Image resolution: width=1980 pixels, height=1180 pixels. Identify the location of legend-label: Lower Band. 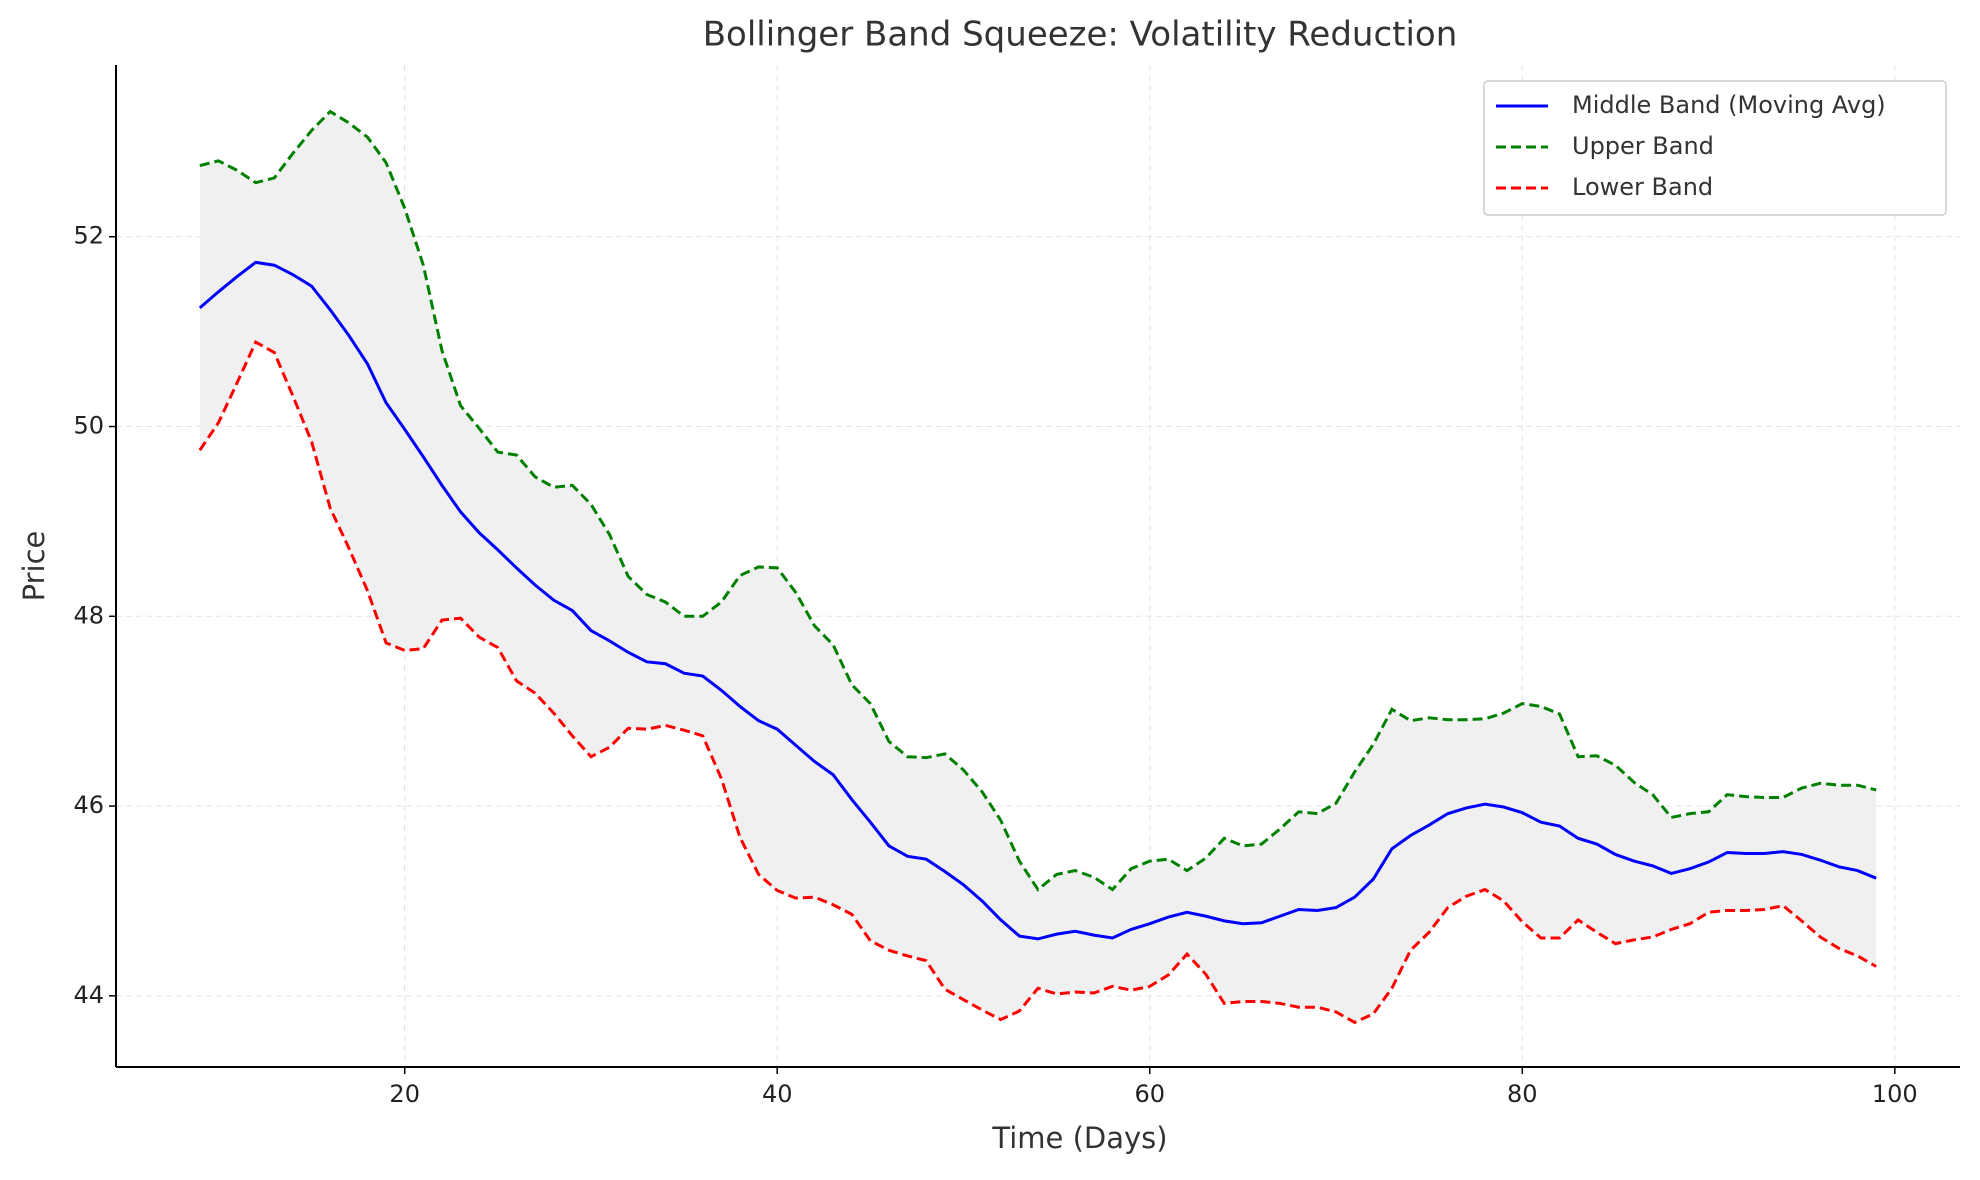
(1642, 187).